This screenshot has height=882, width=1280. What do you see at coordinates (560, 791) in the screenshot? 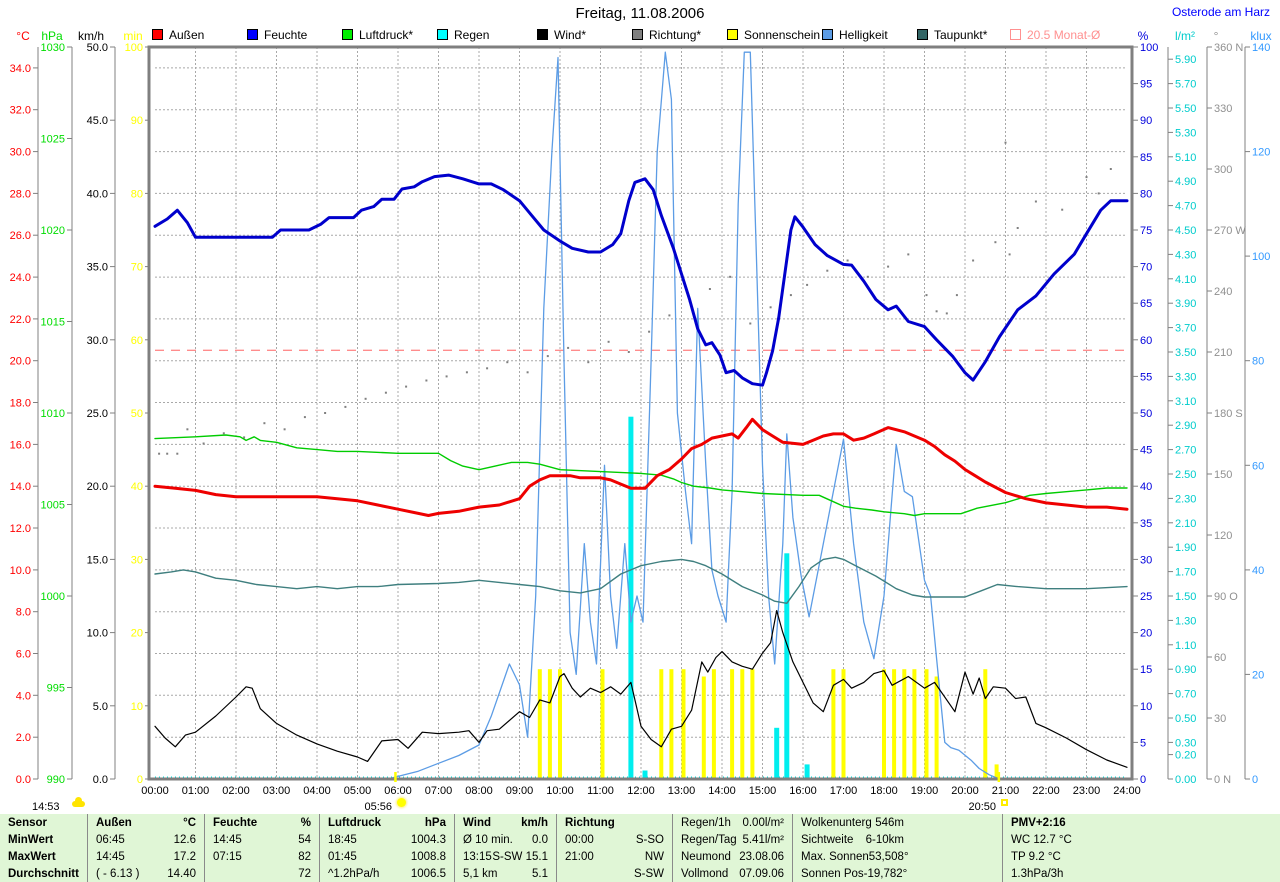
I see `svg-text: 10:00` at bounding box center [560, 791].